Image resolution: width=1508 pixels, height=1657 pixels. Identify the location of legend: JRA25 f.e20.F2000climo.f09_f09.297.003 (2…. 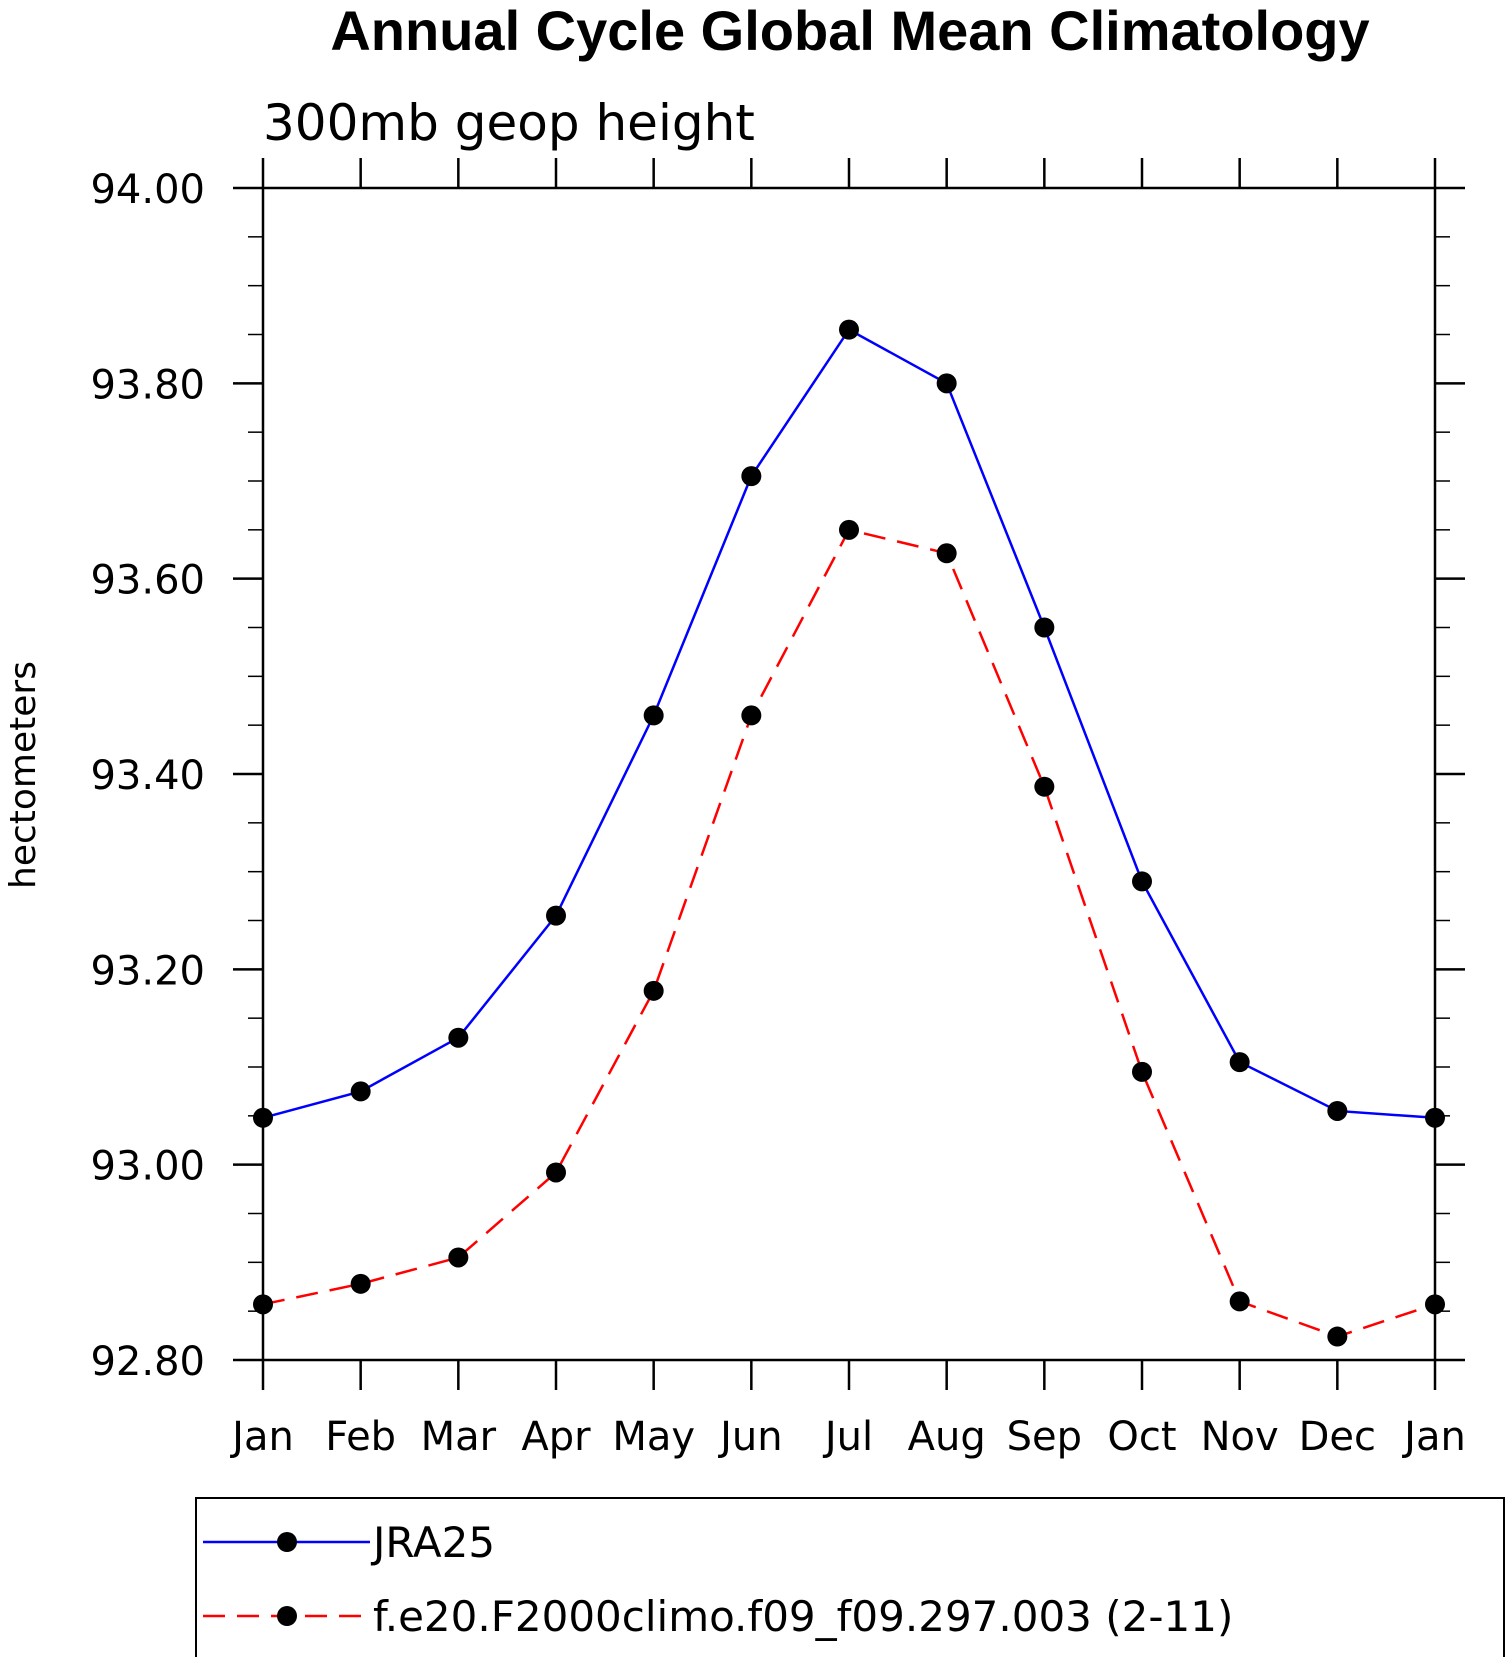
(850, 1577).